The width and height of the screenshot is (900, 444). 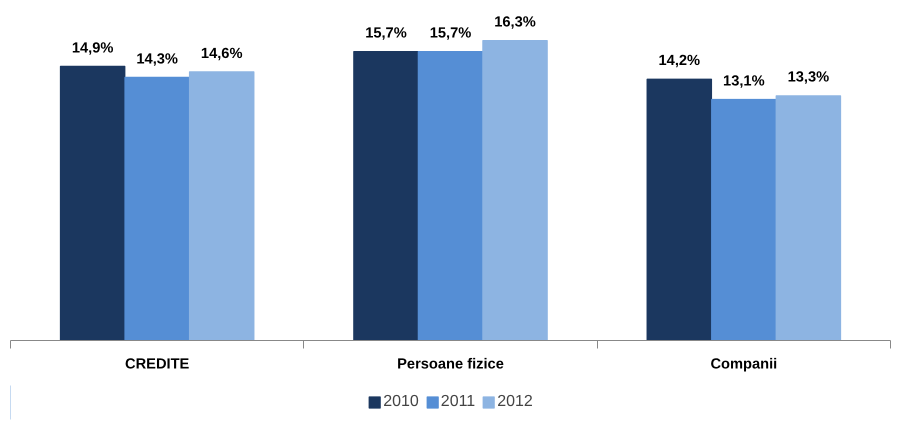 I want to click on data-label: 13,3%, so click(x=809, y=78).